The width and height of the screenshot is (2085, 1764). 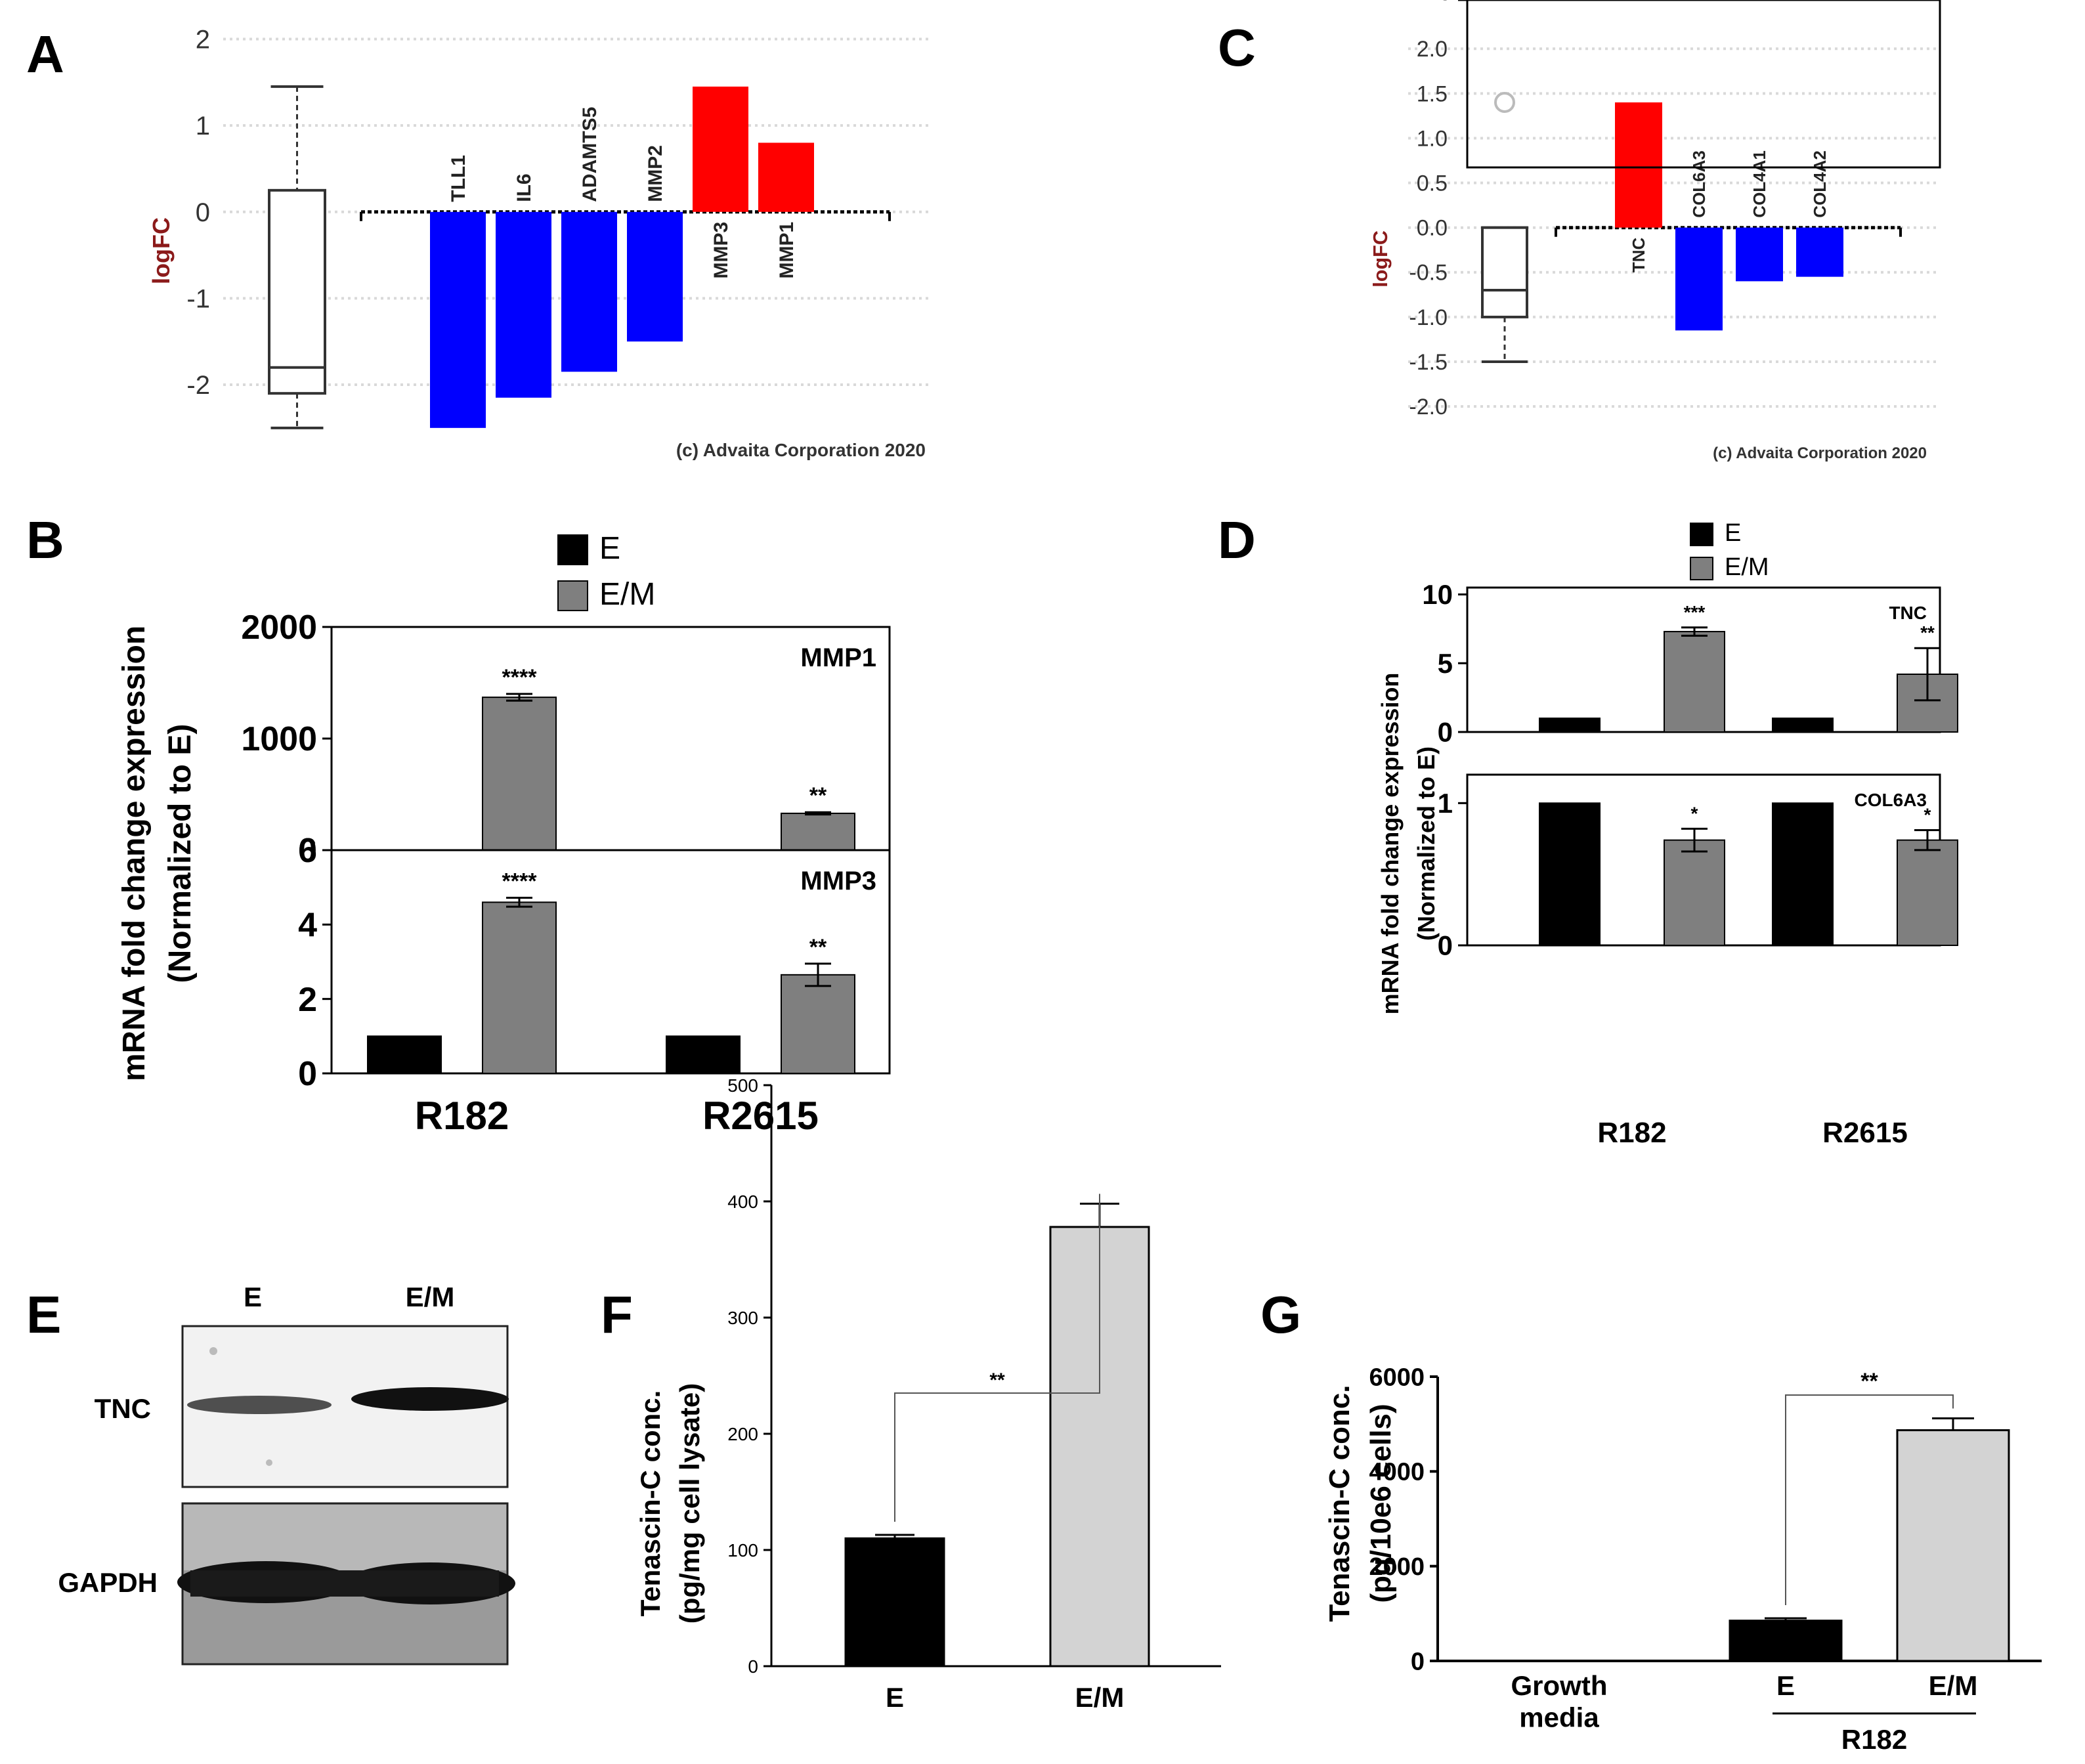 What do you see at coordinates (45, 540) in the screenshot?
I see `panel-label-b: B` at bounding box center [45, 540].